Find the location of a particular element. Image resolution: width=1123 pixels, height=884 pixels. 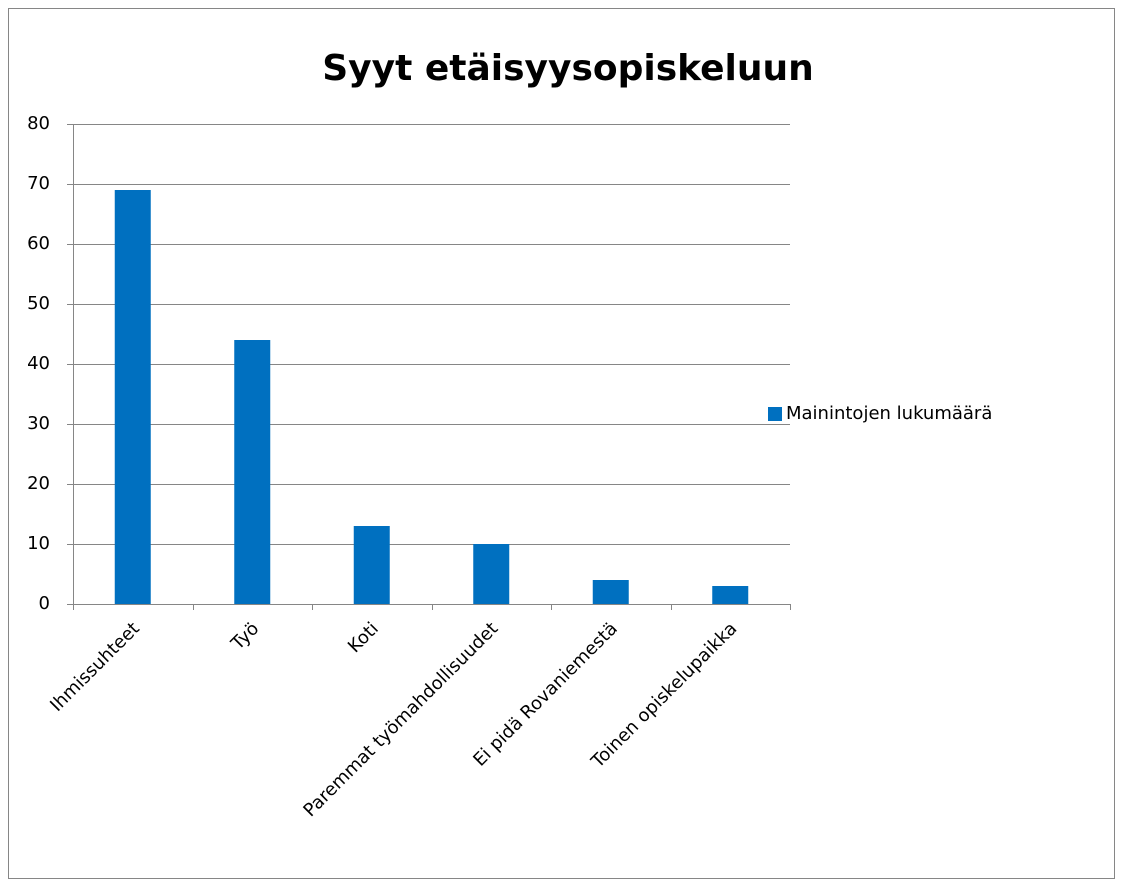

y-tick-label: 20 is located at coordinates (38, 483).